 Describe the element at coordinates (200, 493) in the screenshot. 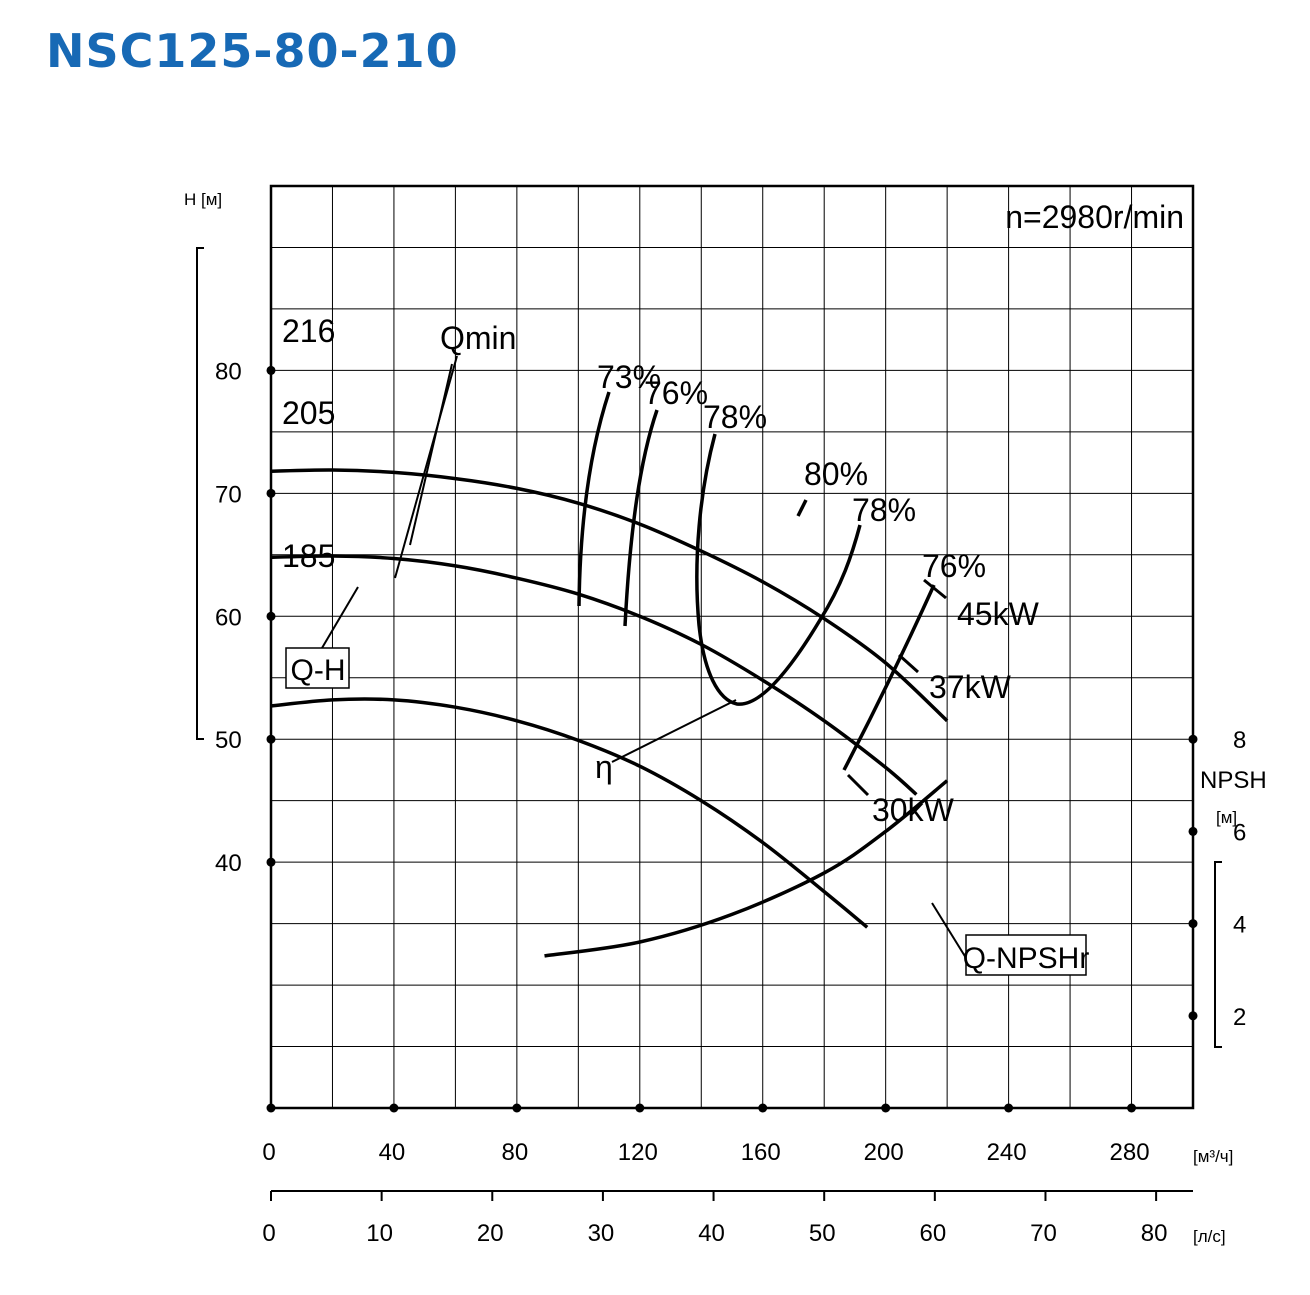

I see `head-axis-bracket` at that location.